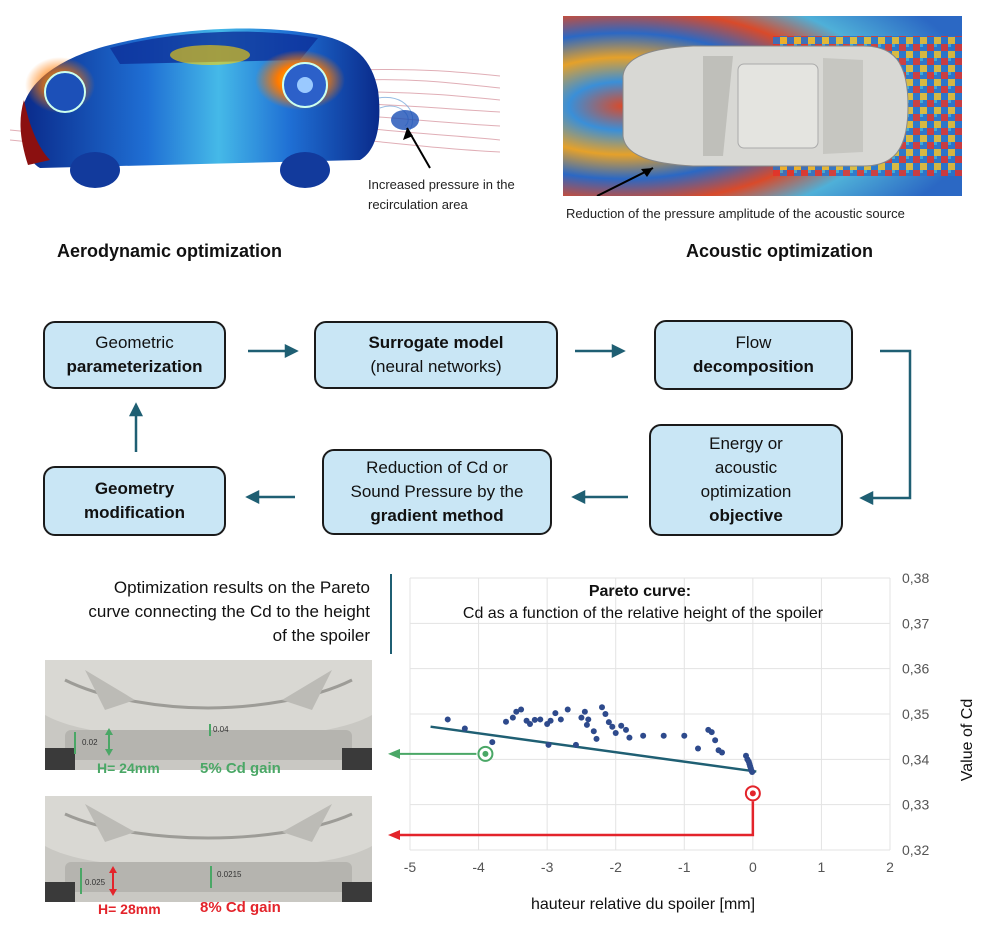 The image size is (993, 933). What do you see at coordinates (229, 874) in the screenshot?
I see `car2-tag-right: 0.0215` at bounding box center [229, 874].